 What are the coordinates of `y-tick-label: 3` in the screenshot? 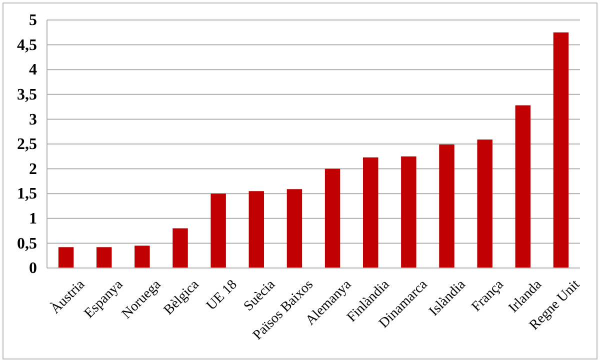 It's located at (33, 119).